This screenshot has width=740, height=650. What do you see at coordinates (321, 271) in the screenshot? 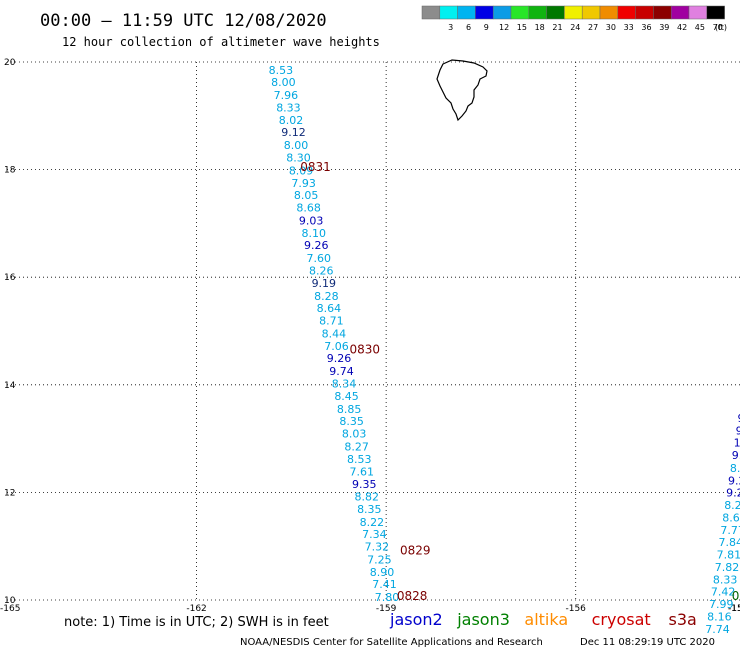
I see `wave-height-label: 8.26` at bounding box center [321, 271].